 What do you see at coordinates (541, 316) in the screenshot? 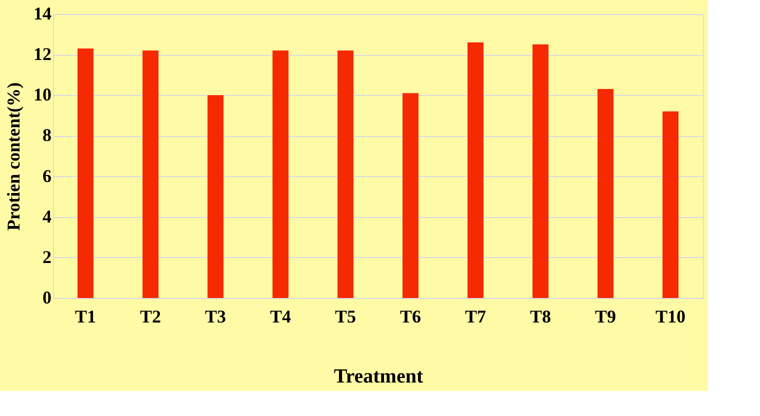
I see `x-tick-label: T8` at bounding box center [541, 316].